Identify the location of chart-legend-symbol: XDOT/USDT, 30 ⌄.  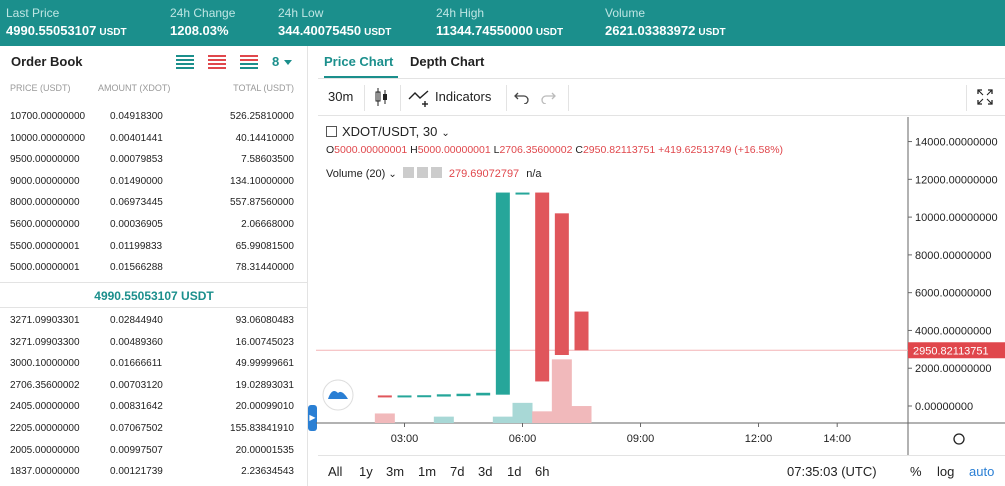
(388, 131).